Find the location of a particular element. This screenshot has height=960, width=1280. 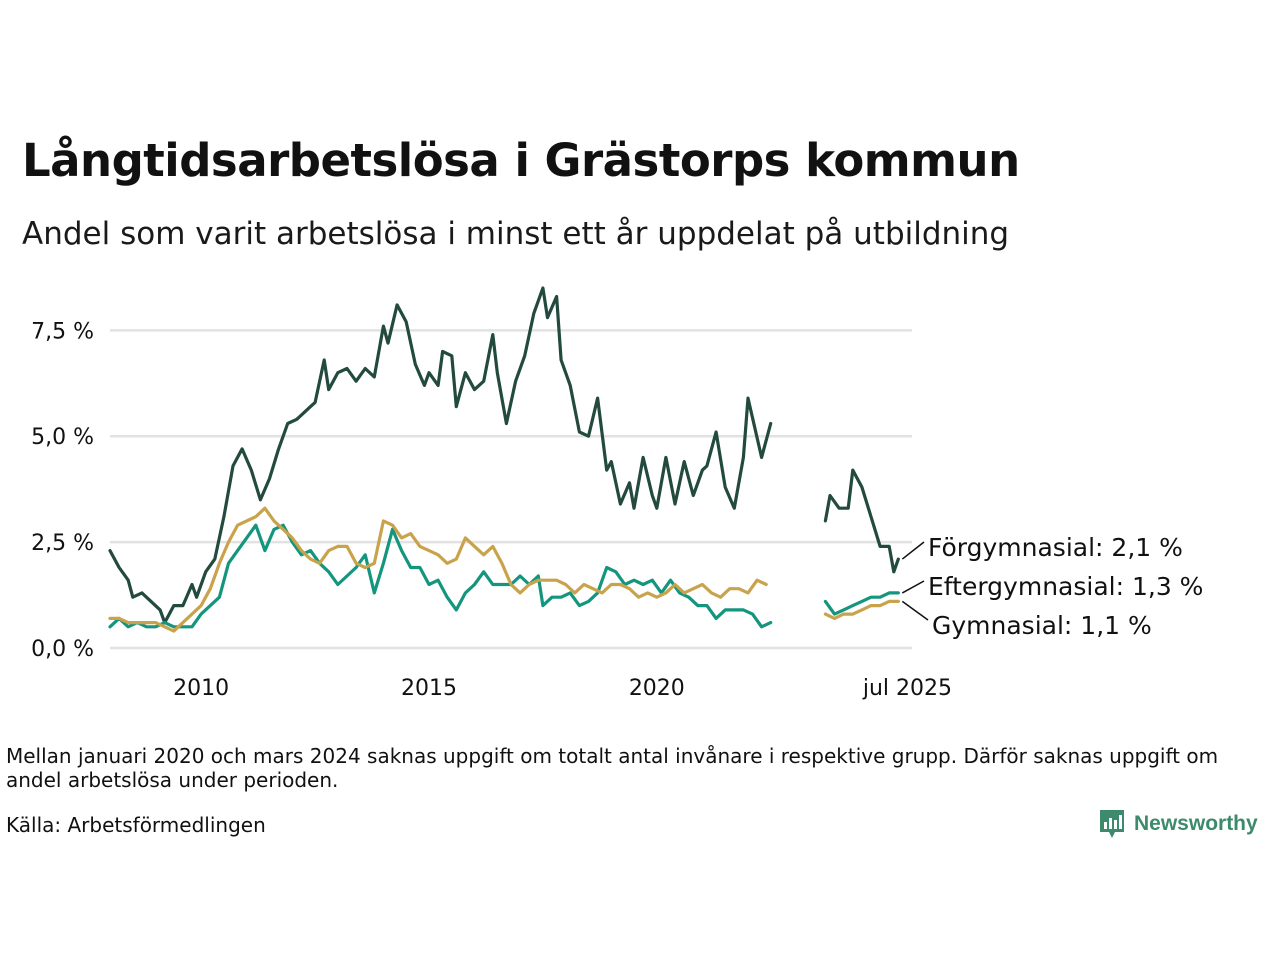

end-label: Gymnasial: 1,1 % is located at coordinates (1042, 625).